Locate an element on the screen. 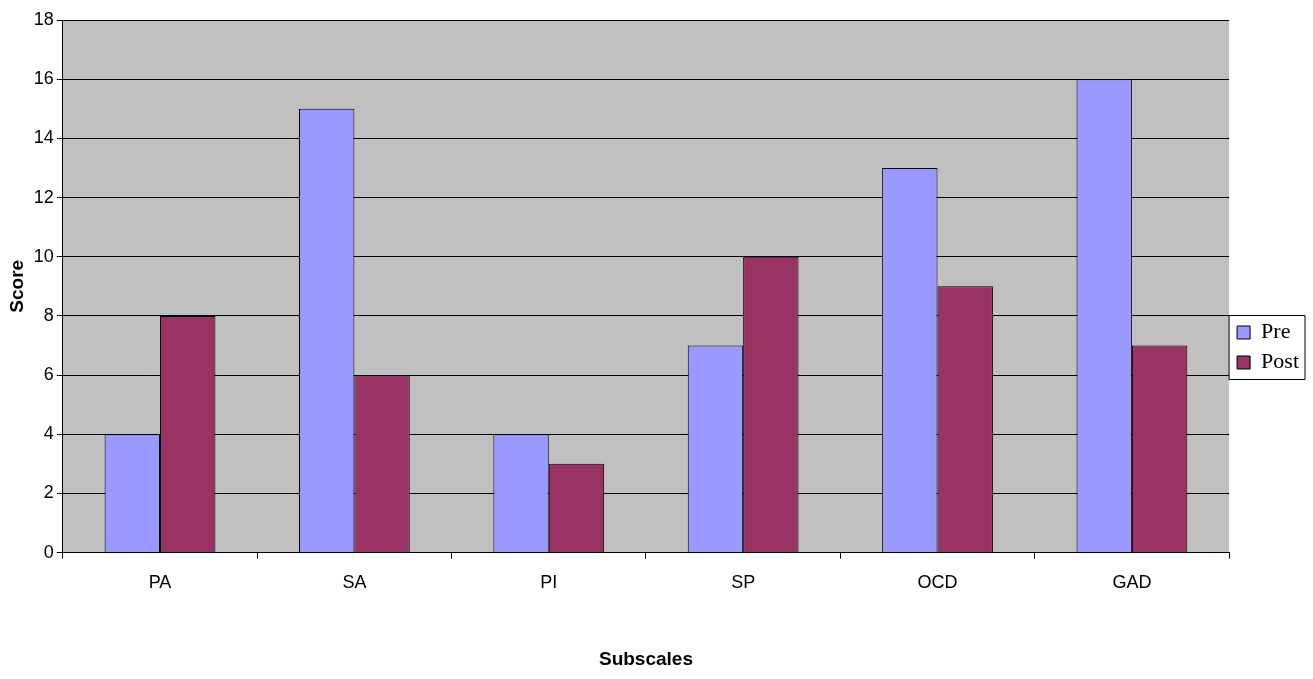  x-axis-title: Subscales is located at coordinates (645, 658).